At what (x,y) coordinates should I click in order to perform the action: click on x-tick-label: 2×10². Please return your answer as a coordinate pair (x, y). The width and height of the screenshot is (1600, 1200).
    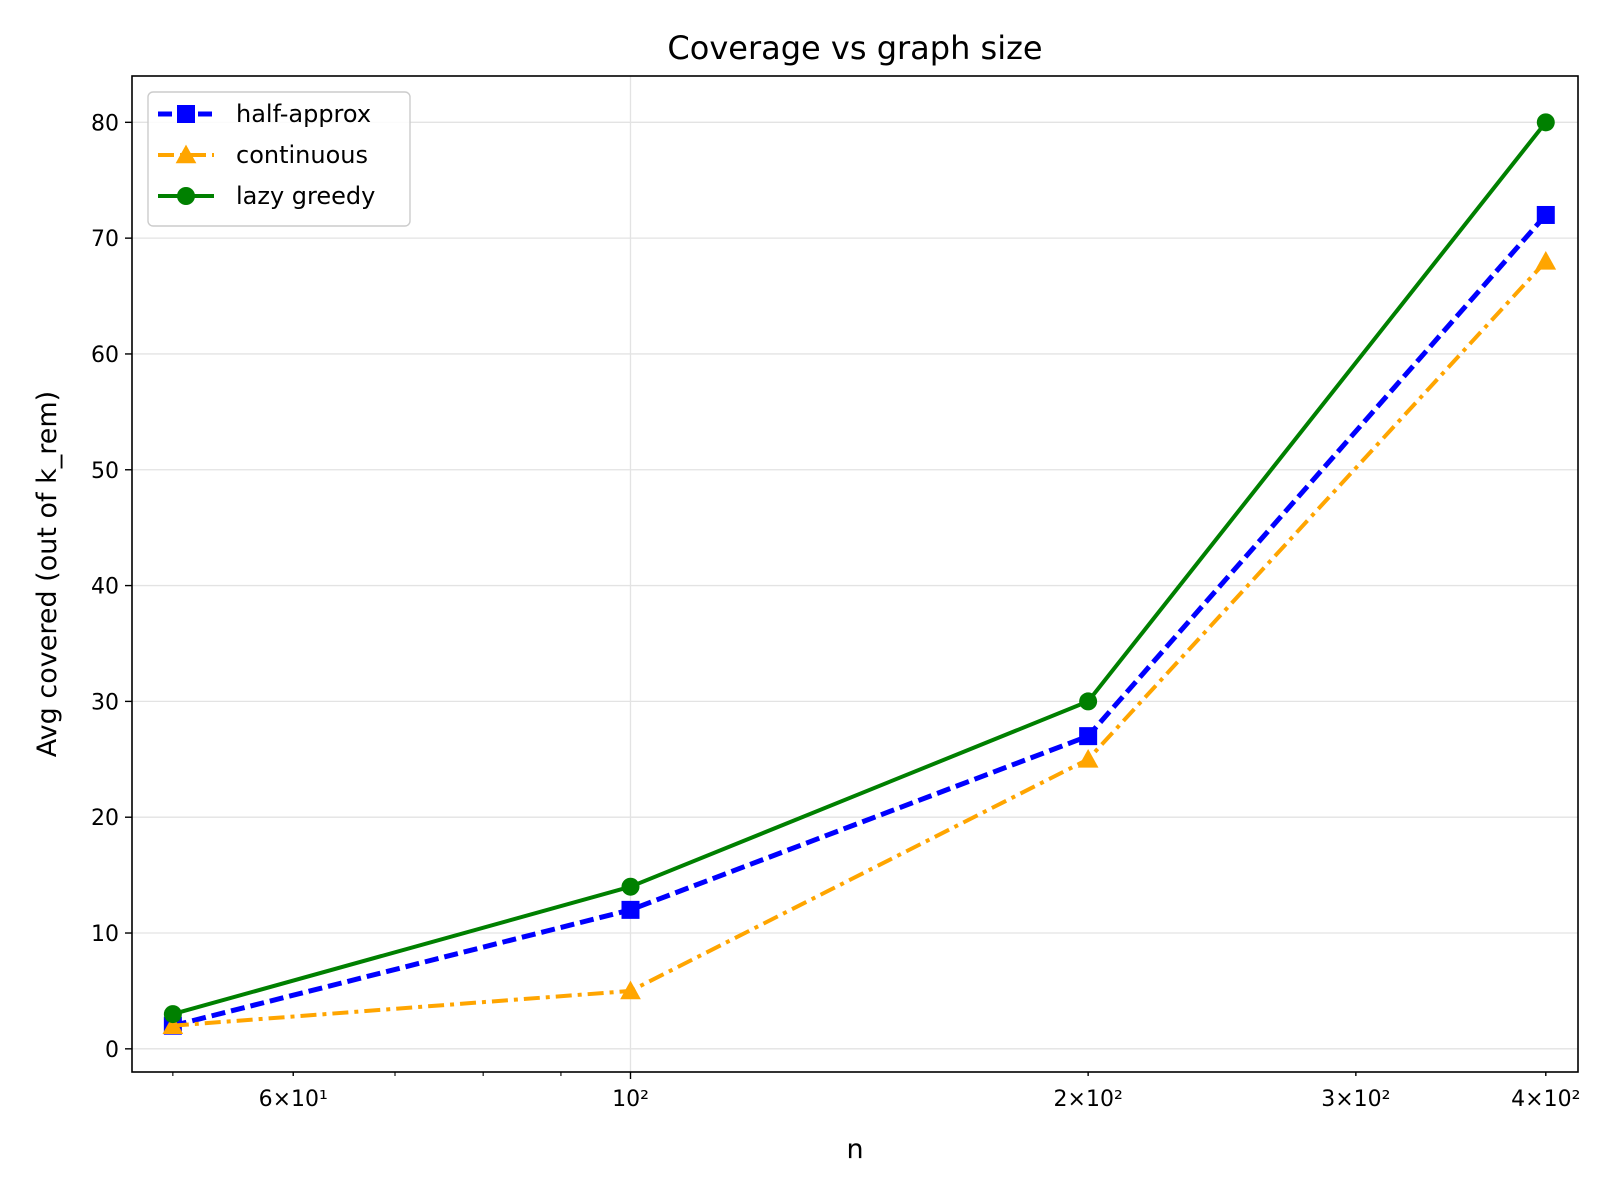
    Looking at the image, I should click on (1088, 1099).